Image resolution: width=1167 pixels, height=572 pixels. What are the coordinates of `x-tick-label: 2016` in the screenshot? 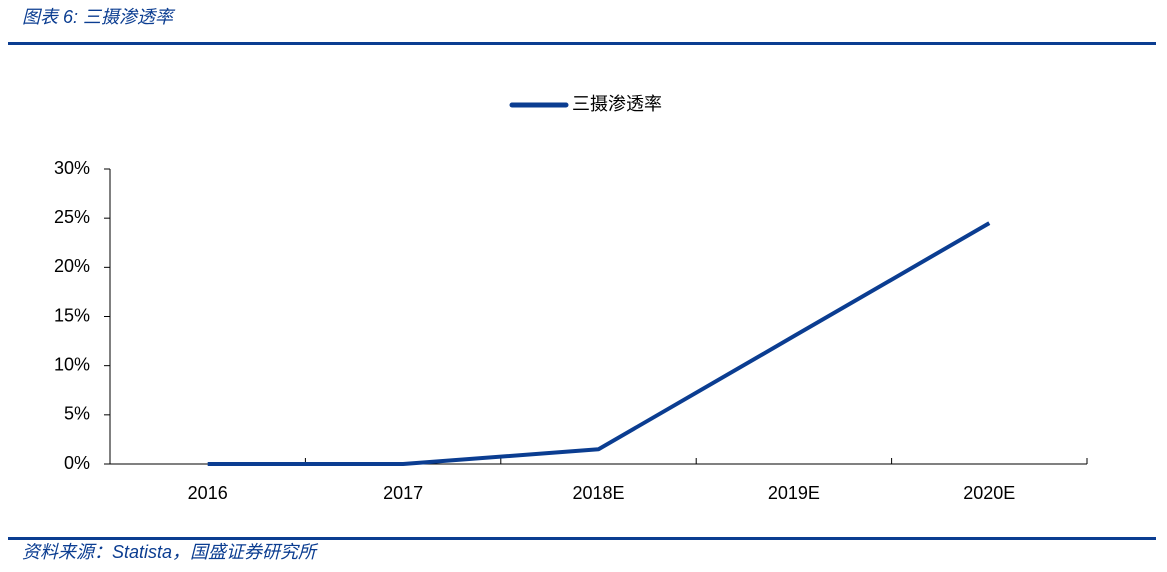 It's located at (208, 493).